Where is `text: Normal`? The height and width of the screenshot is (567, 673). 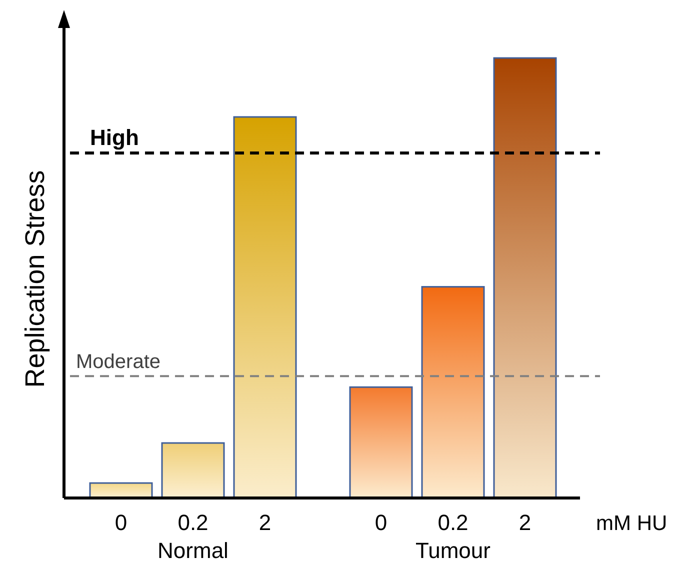
text: Normal is located at coordinates (193, 550).